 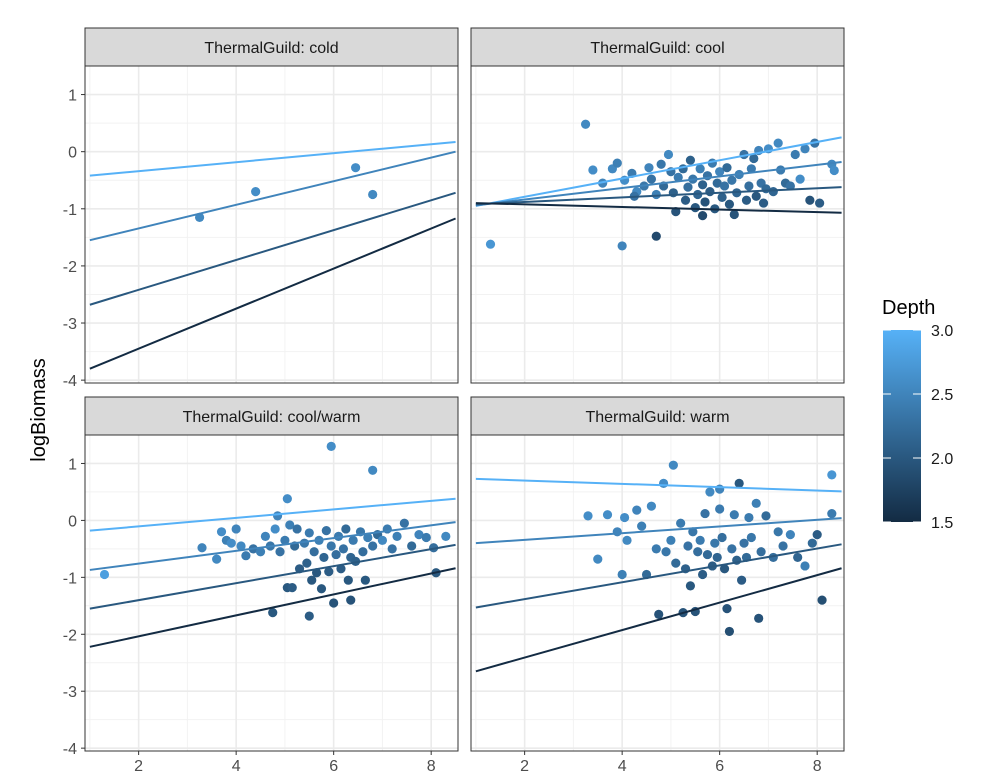 What do you see at coordinates (622, 766) in the screenshot?
I see `x-tick-label: 4` at bounding box center [622, 766].